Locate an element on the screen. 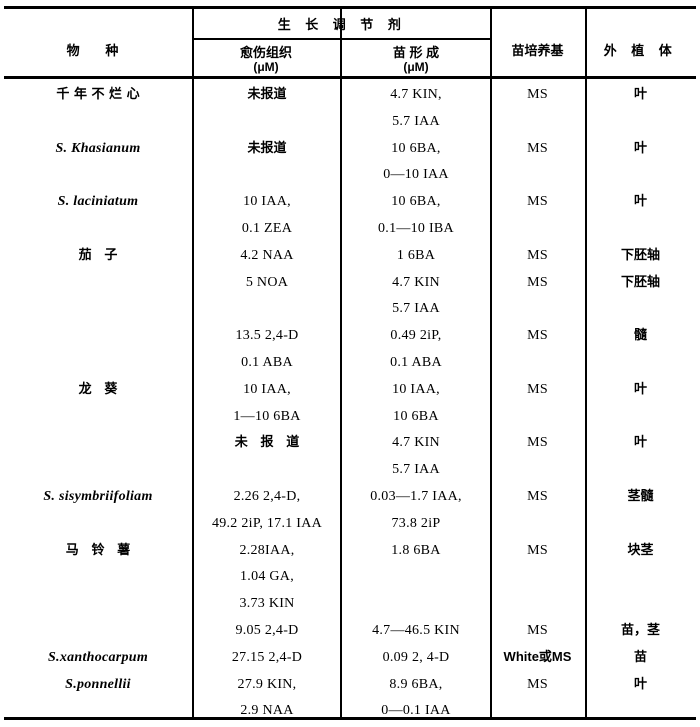 Image resolution: width=700 pixels, height=727 pixels. cell-callus: 13.5 2,4-D is located at coordinates (267, 336).